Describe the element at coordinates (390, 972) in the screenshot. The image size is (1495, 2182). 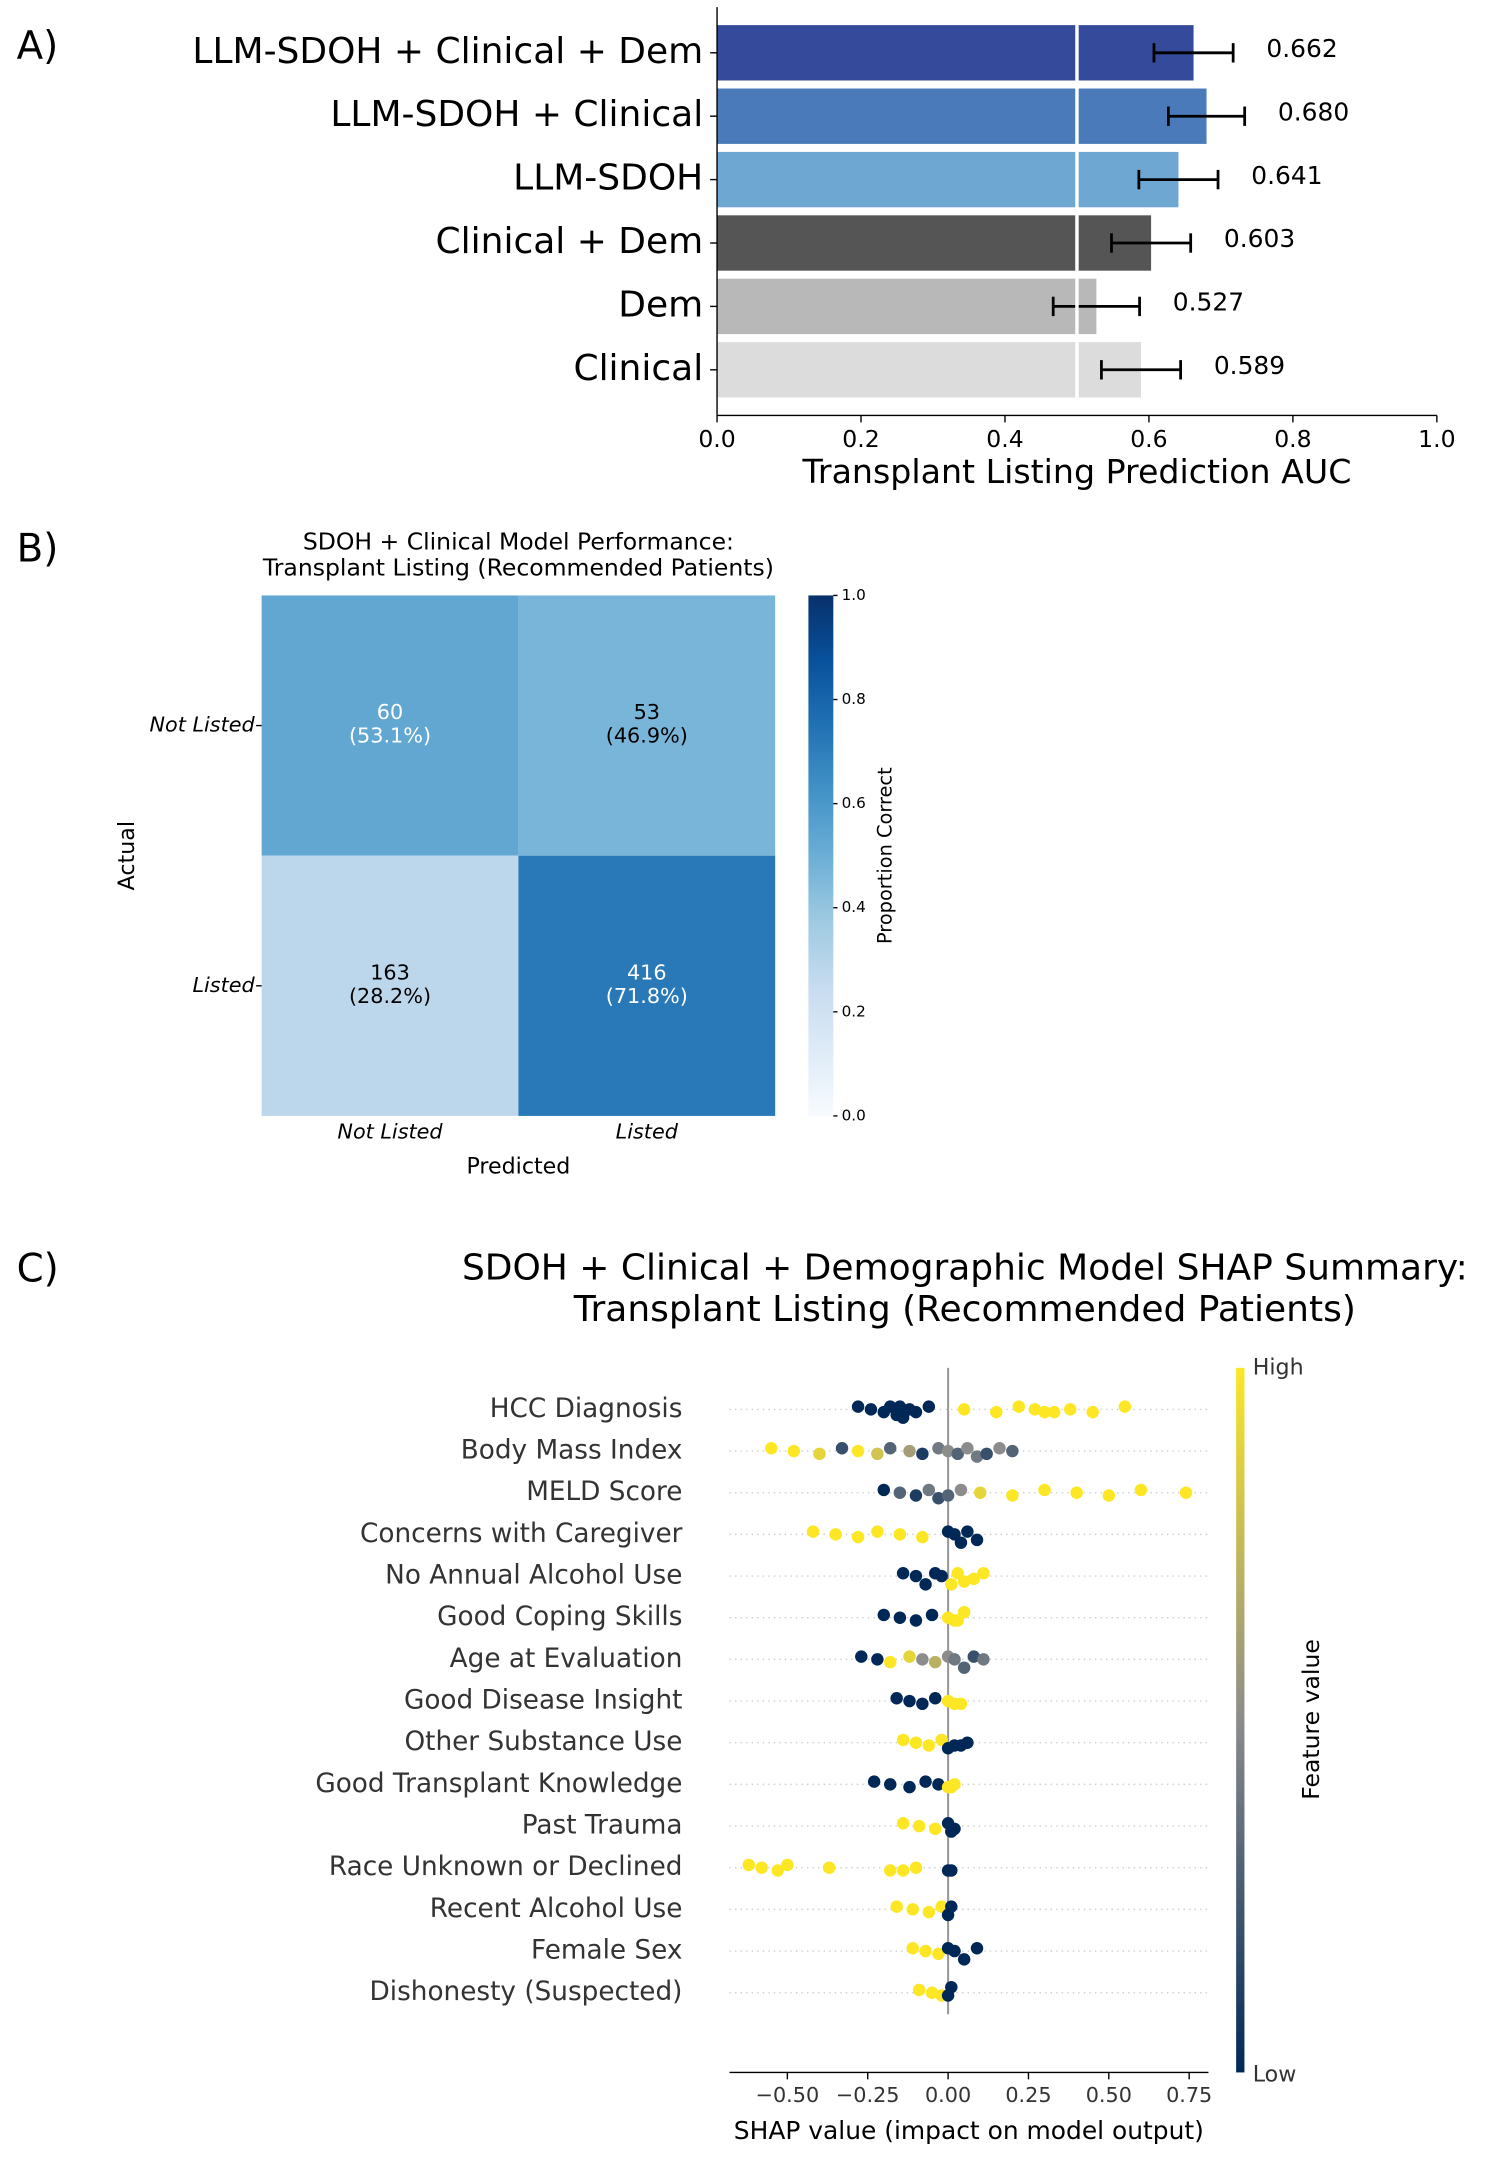
I see `cell-count: 163` at that location.